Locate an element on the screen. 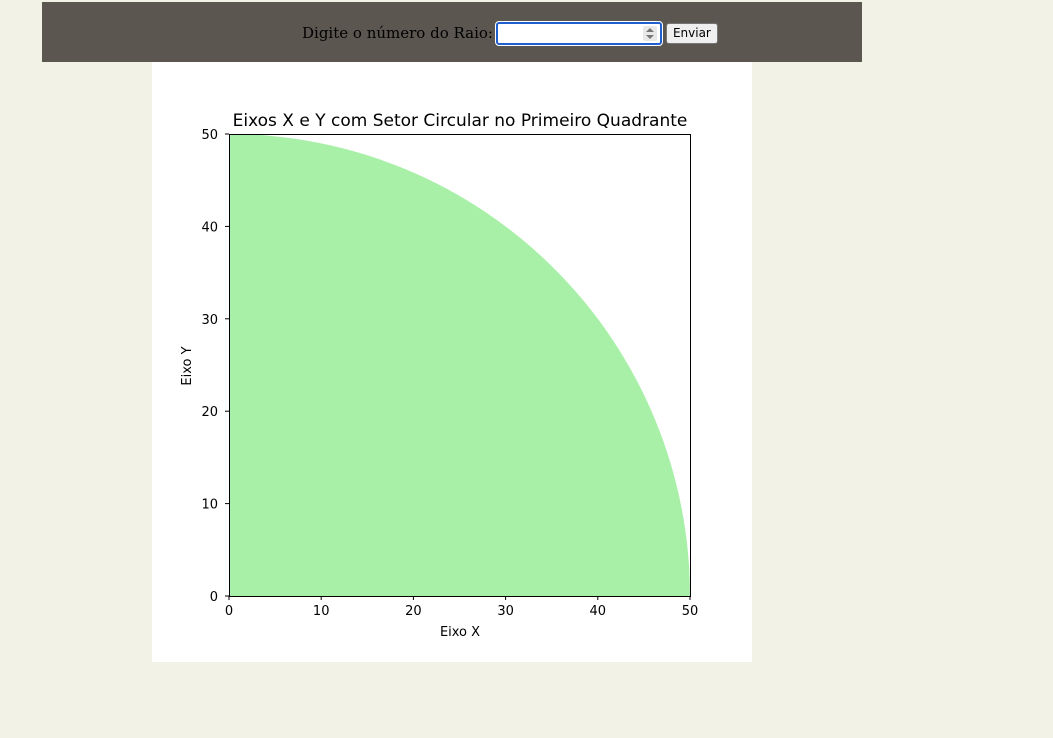  y-tick-label: 40 is located at coordinates (209, 227).